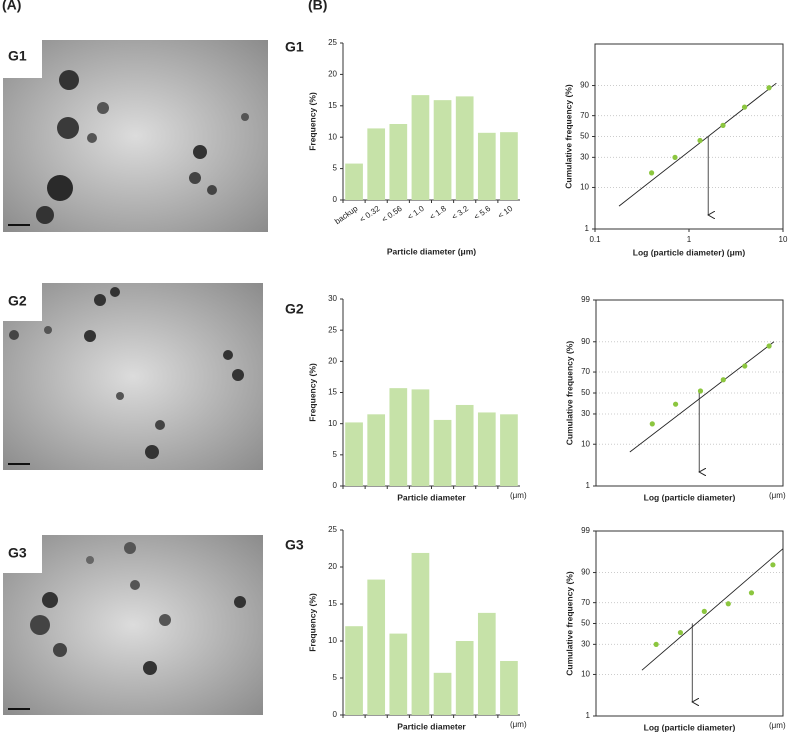  What do you see at coordinates (689, 252) in the screenshot?
I see `x-axis-label: Log (particle diameter) (μm)` at bounding box center [689, 252].